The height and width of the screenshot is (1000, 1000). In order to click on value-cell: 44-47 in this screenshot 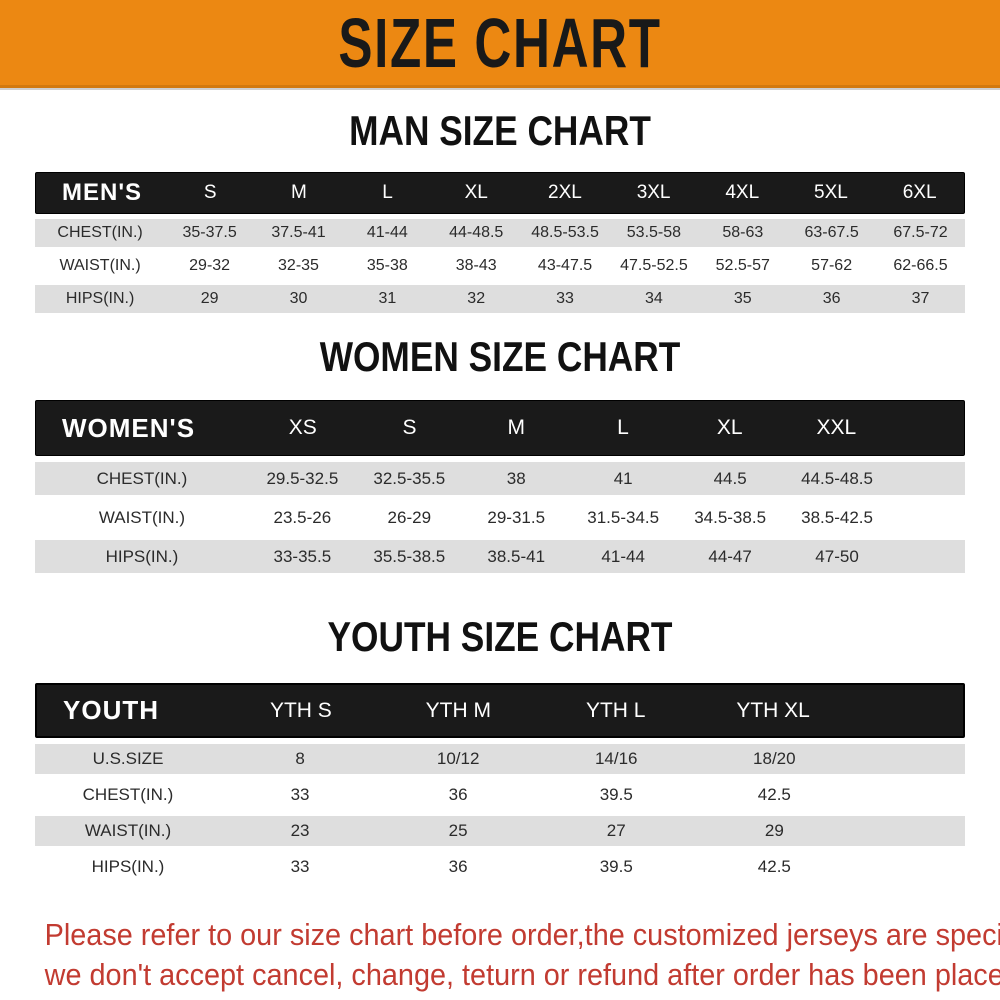, I will do `click(730, 556)`.